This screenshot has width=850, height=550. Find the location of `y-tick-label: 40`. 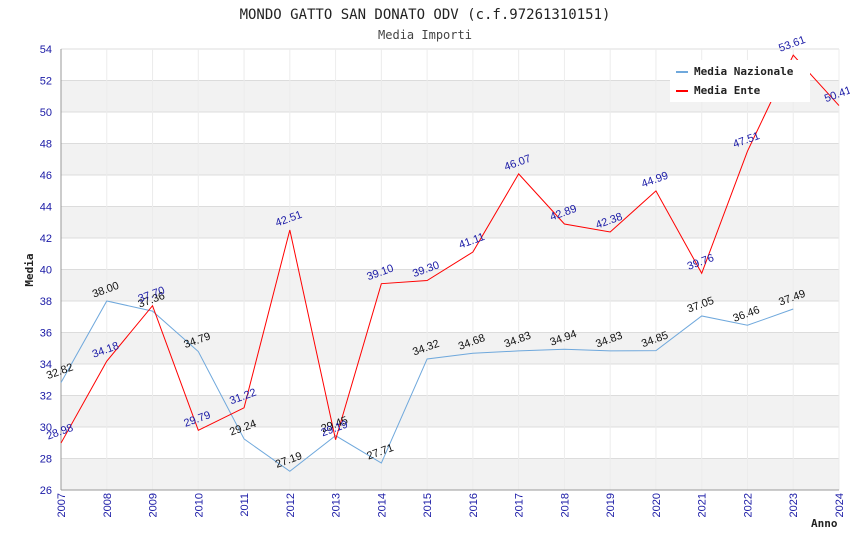

y-tick-label: 40 is located at coordinates (46, 271).